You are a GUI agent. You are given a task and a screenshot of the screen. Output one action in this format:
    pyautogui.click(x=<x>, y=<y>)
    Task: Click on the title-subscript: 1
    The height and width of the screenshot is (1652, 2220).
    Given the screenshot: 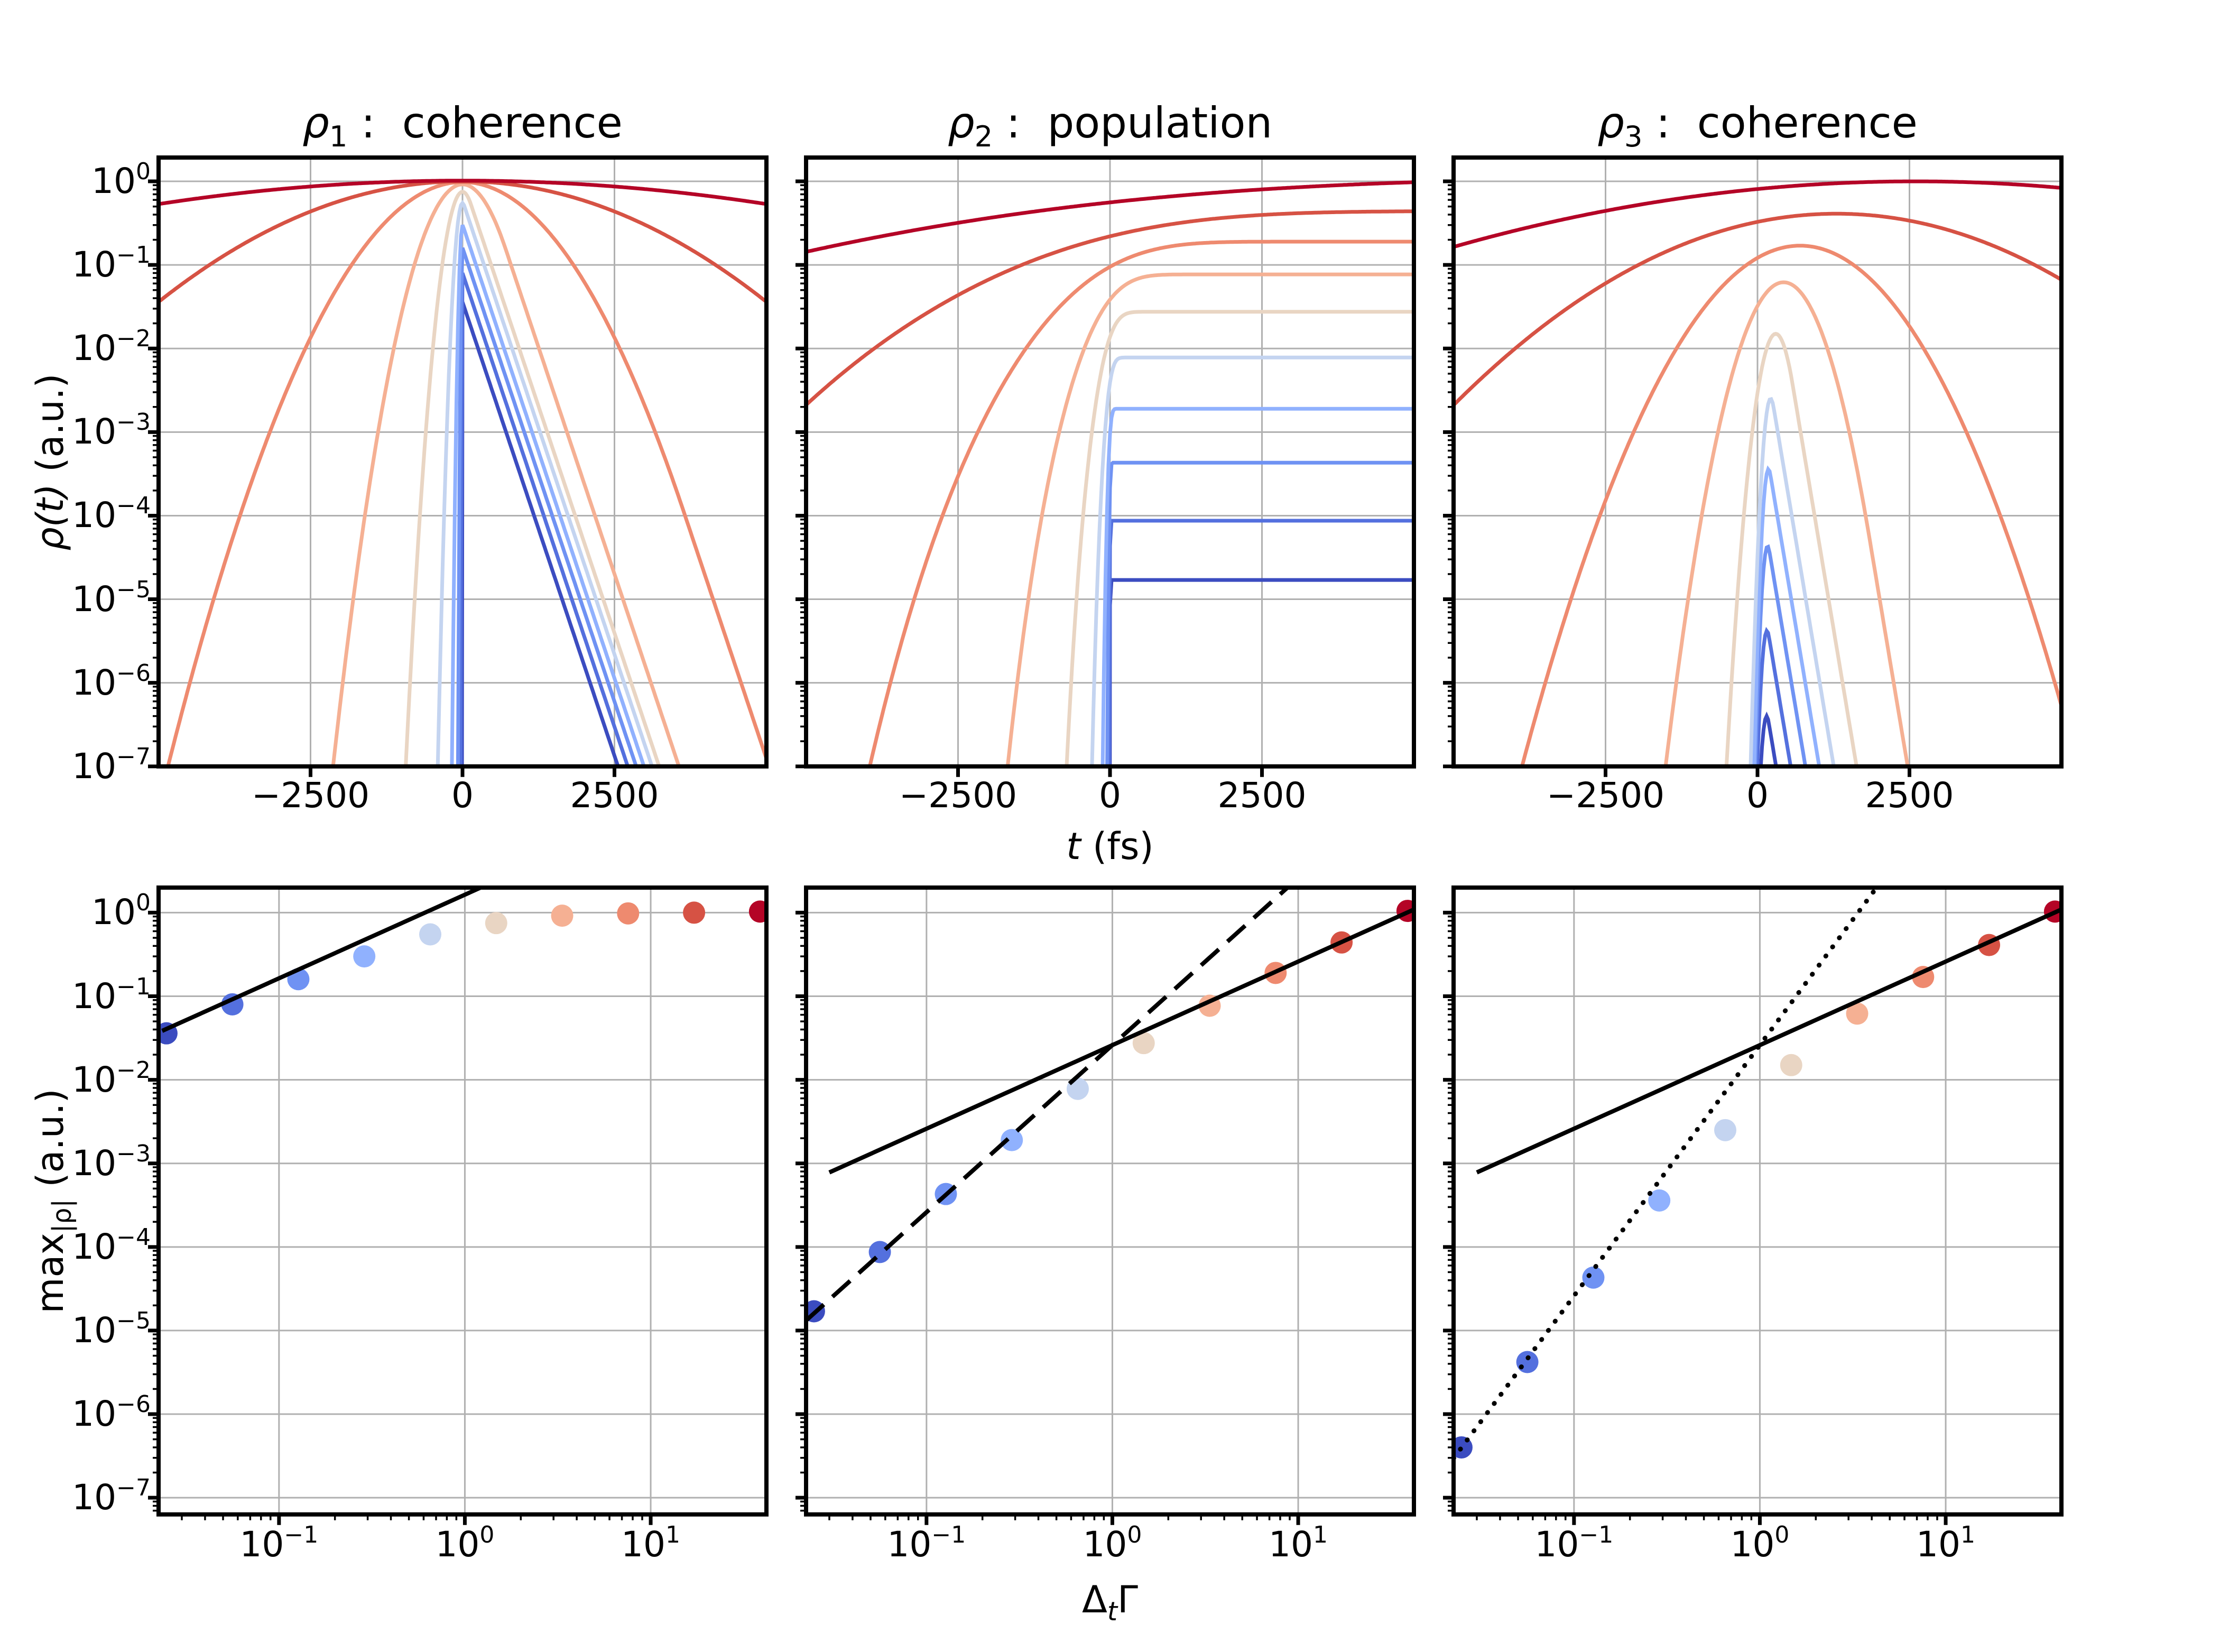 What is the action you would take?
    pyautogui.click(x=338, y=136)
    